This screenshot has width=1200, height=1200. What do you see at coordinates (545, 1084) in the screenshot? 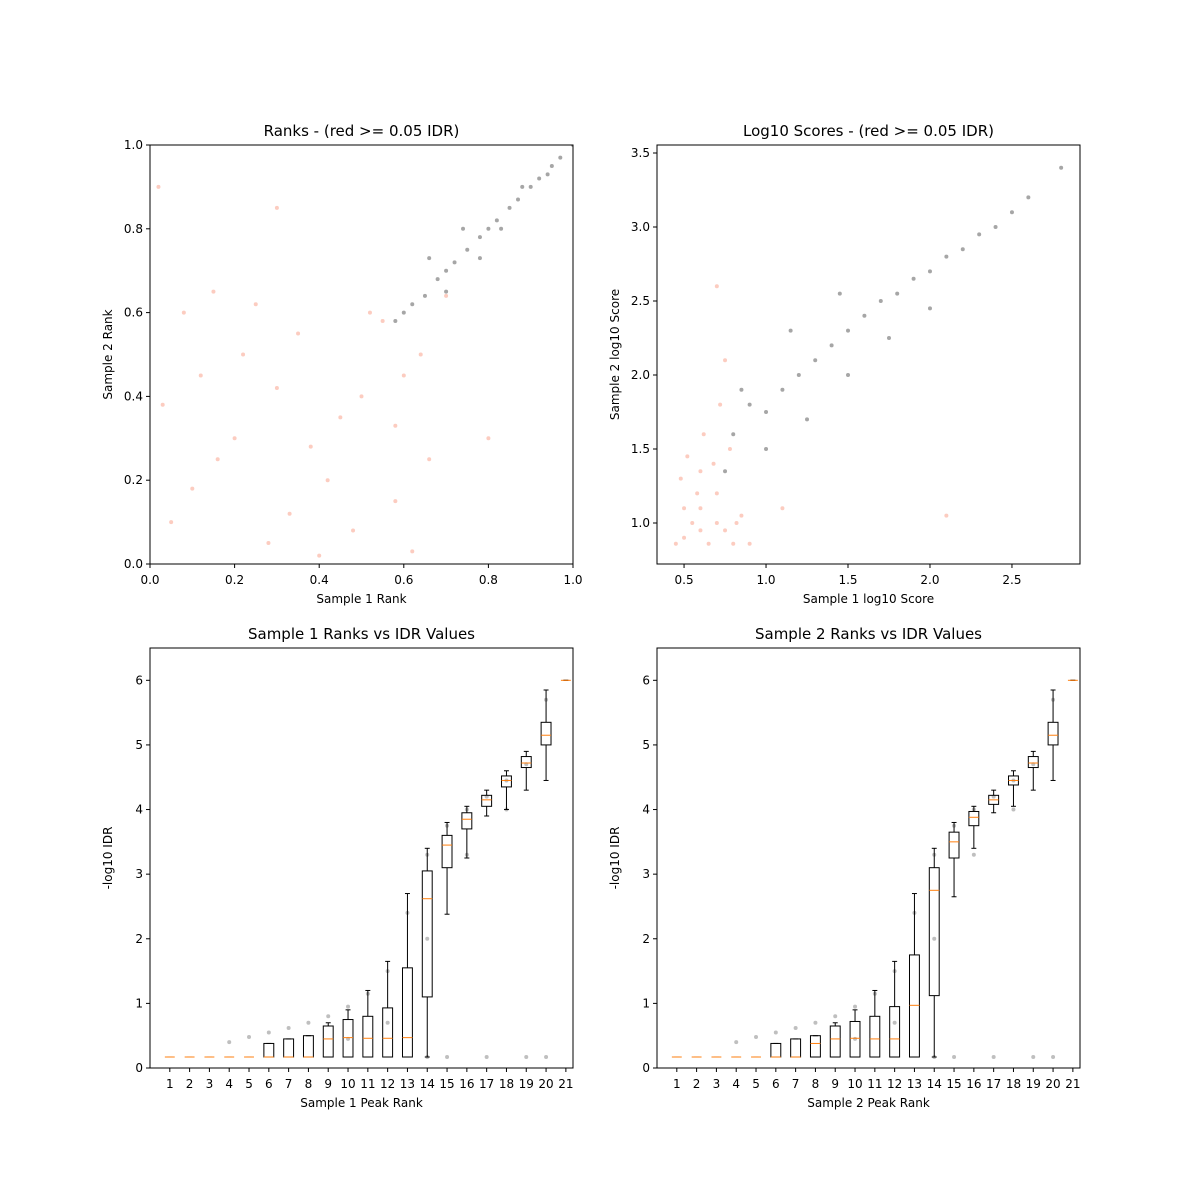
I see `x-tick-label: 20` at bounding box center [545, 1084].